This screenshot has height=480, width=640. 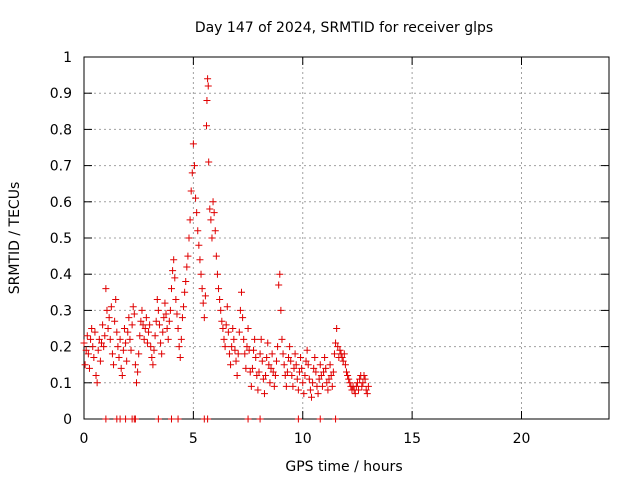 What do you see at coordinates (303, 439) in the screenshot?
I see `x-tick-label: 10` at bounding box center [303, 439].